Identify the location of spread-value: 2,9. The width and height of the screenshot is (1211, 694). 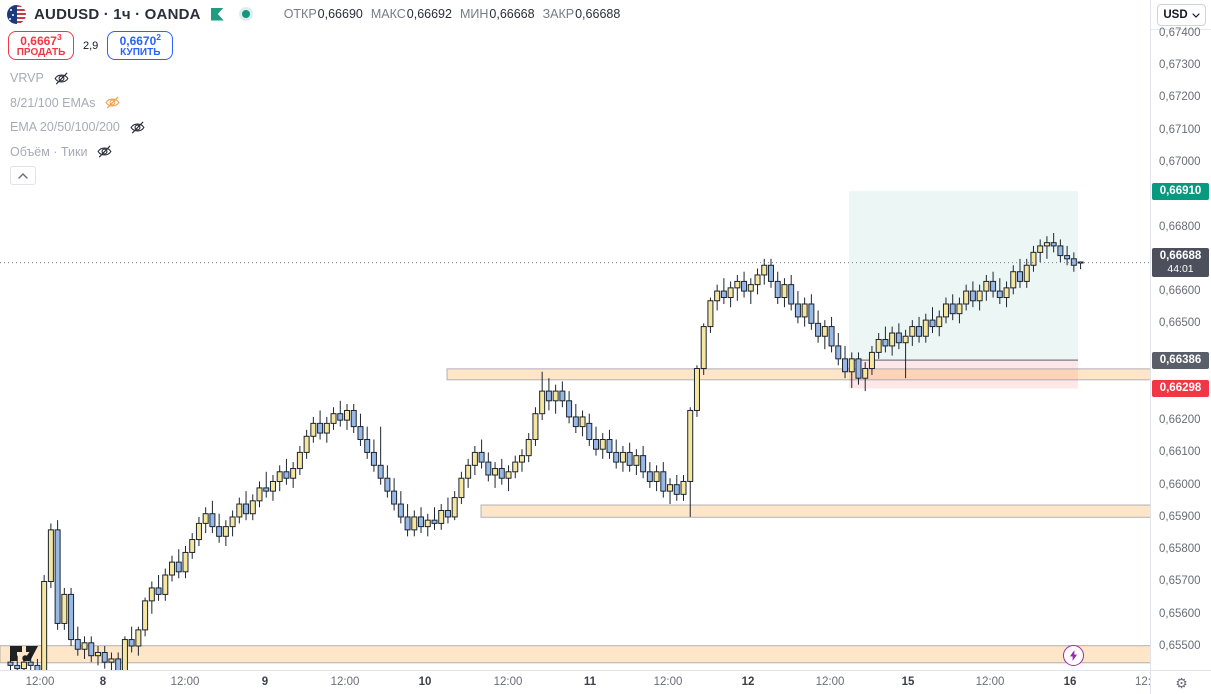
(91, 45).